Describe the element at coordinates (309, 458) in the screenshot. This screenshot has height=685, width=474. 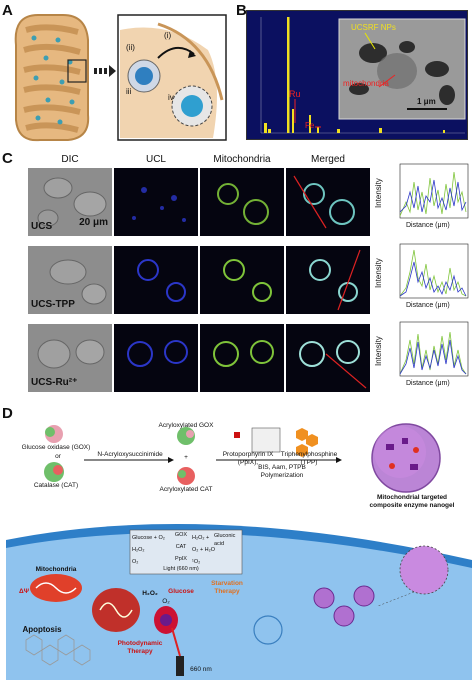
I see `label-tpp: Triphenylphosphine (TPP)` at that location.